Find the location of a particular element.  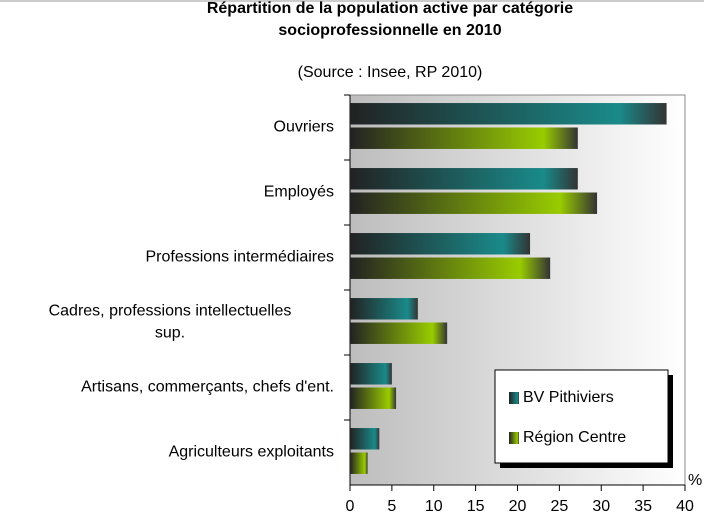

chart-subtitle: (Source : Insee, RP 2010) is located at coordinates (390, 72).